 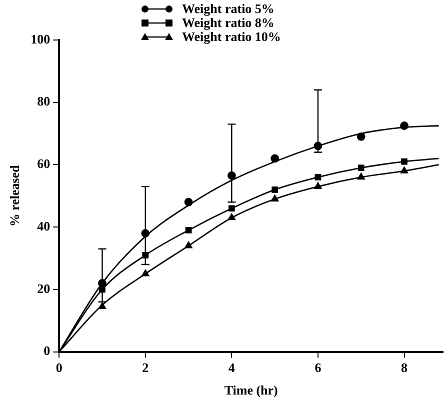 I want to click on y-tick-label: 0, so click(x=47, y=350).